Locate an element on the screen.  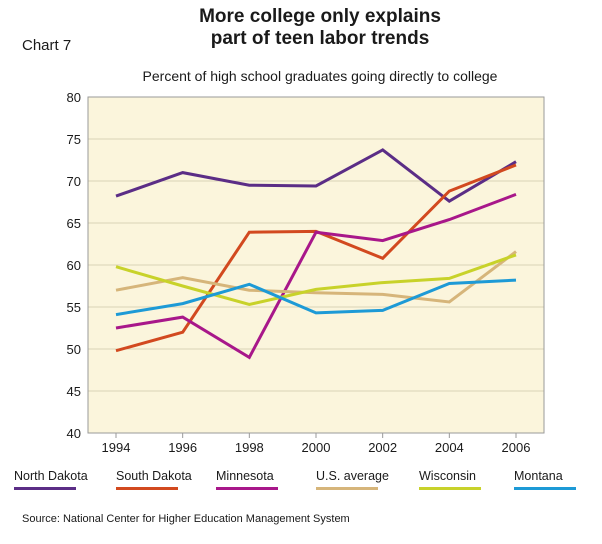
legend-item-minnesota: Minnesota is located at coordinates (247, 479).